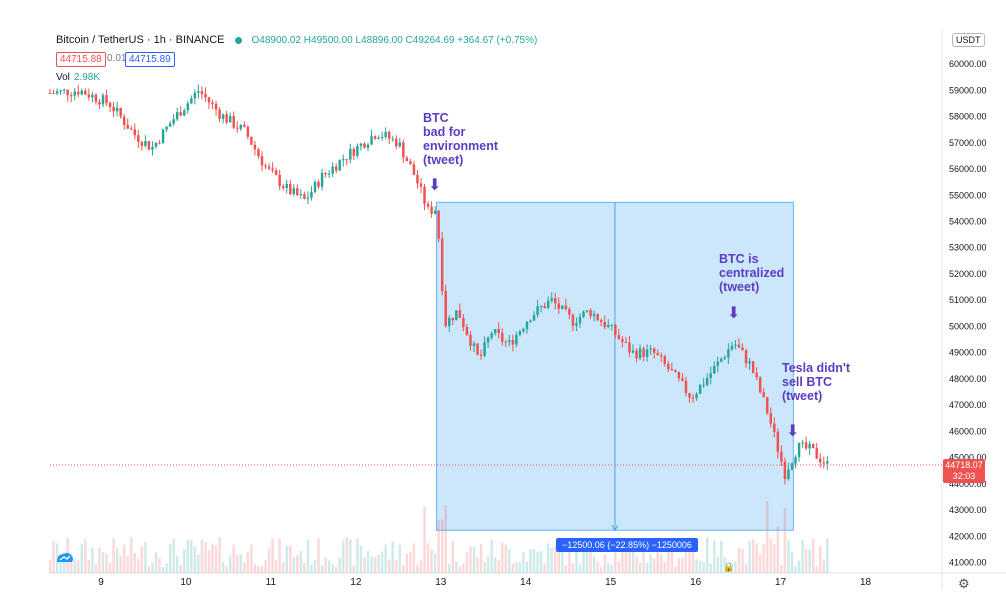  I want to click on annotation-environment: BTC bad for environment (tweet), so click(461, 139).